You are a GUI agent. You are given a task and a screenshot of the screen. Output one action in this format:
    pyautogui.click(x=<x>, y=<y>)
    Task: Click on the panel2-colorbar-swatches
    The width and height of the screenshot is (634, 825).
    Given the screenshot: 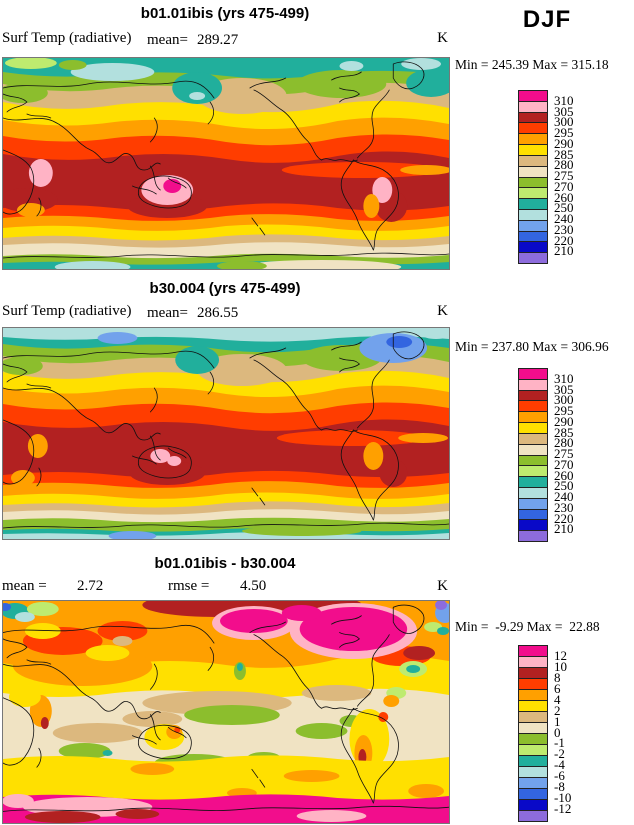 What is the action you would take?
    pyautogui.click(x=533, y=455)
    